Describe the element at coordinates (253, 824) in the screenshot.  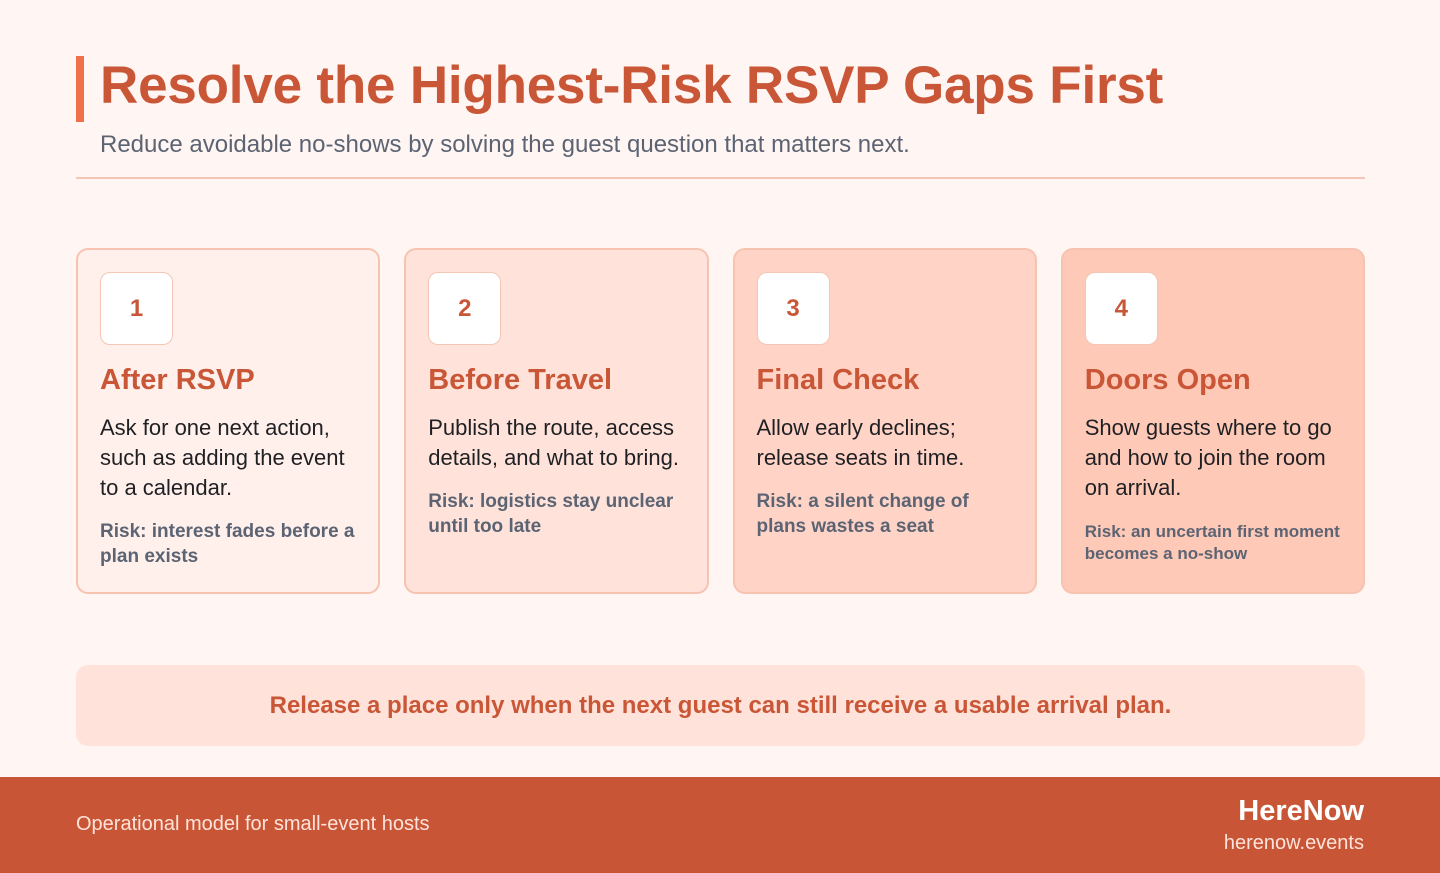
I see `footer-tagline: Operational model for small-event hosts` at that location.